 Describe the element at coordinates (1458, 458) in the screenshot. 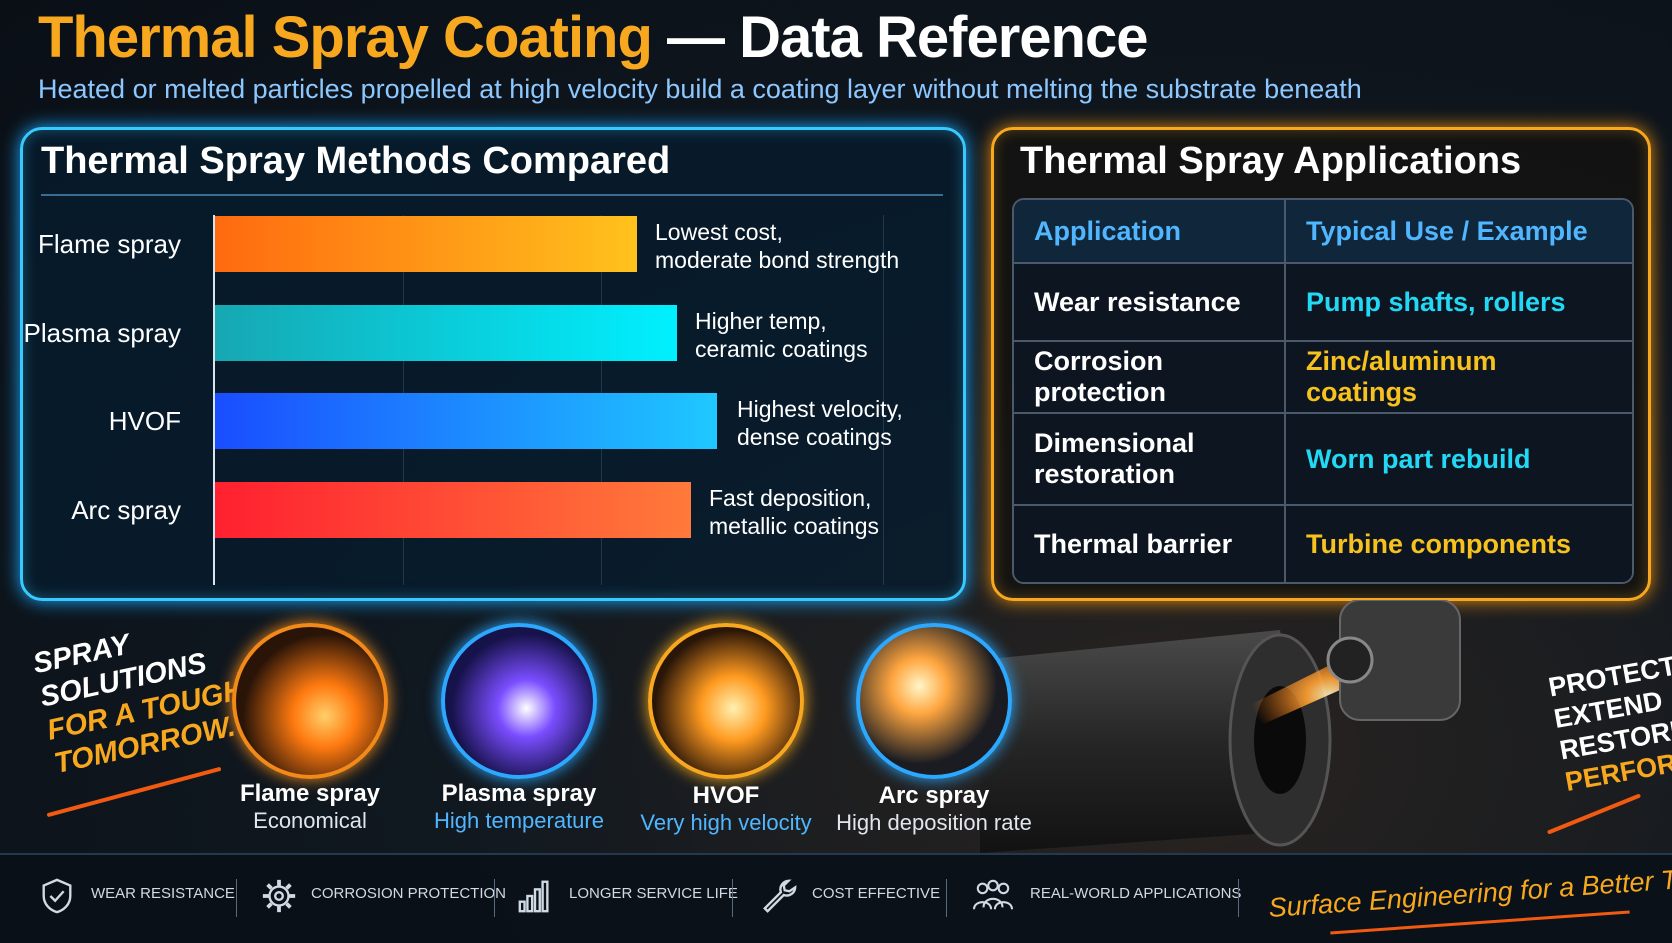

I see `example-cell: Worn part rebuild` at that location.